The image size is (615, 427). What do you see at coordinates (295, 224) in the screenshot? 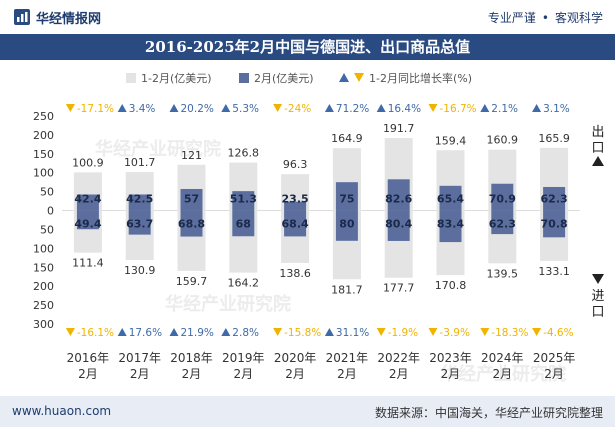
I see `import-feb-value: 68.4` at bounding box center [295, 224].